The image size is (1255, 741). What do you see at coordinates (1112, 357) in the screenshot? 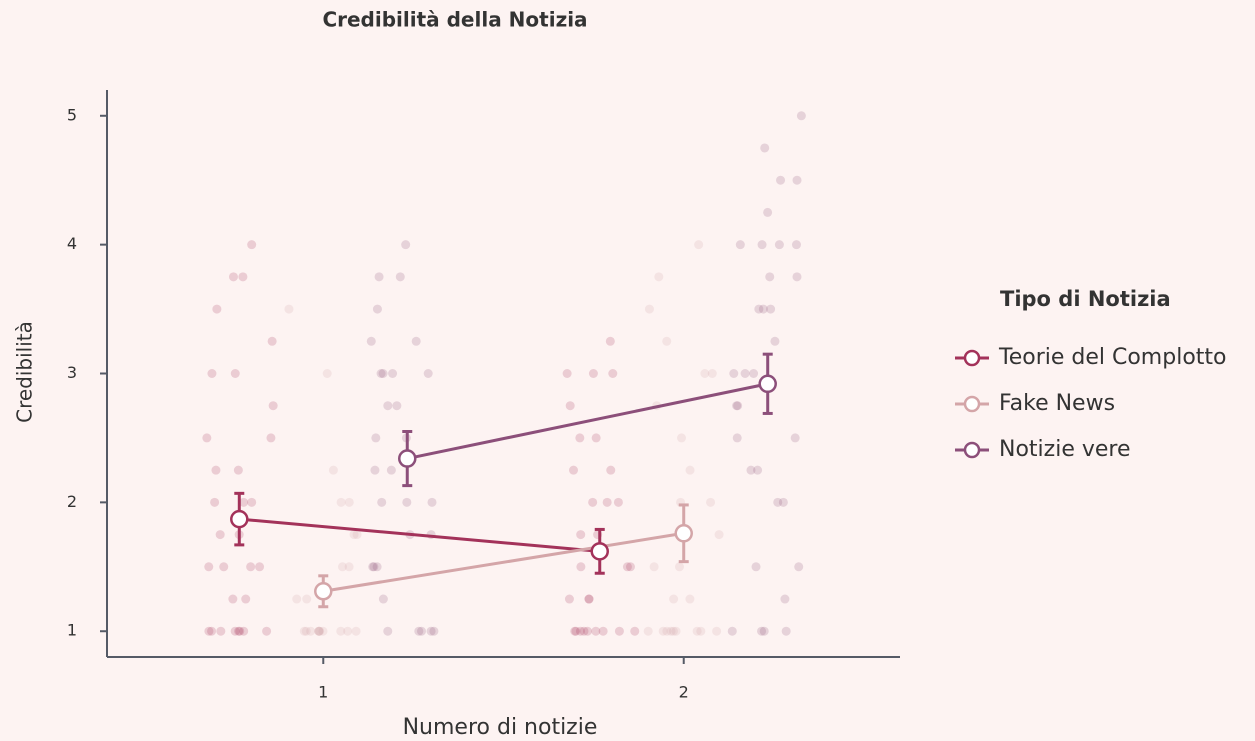
I see `legend-label: Teorie del Complotto` at bounding box center [1112, 357].